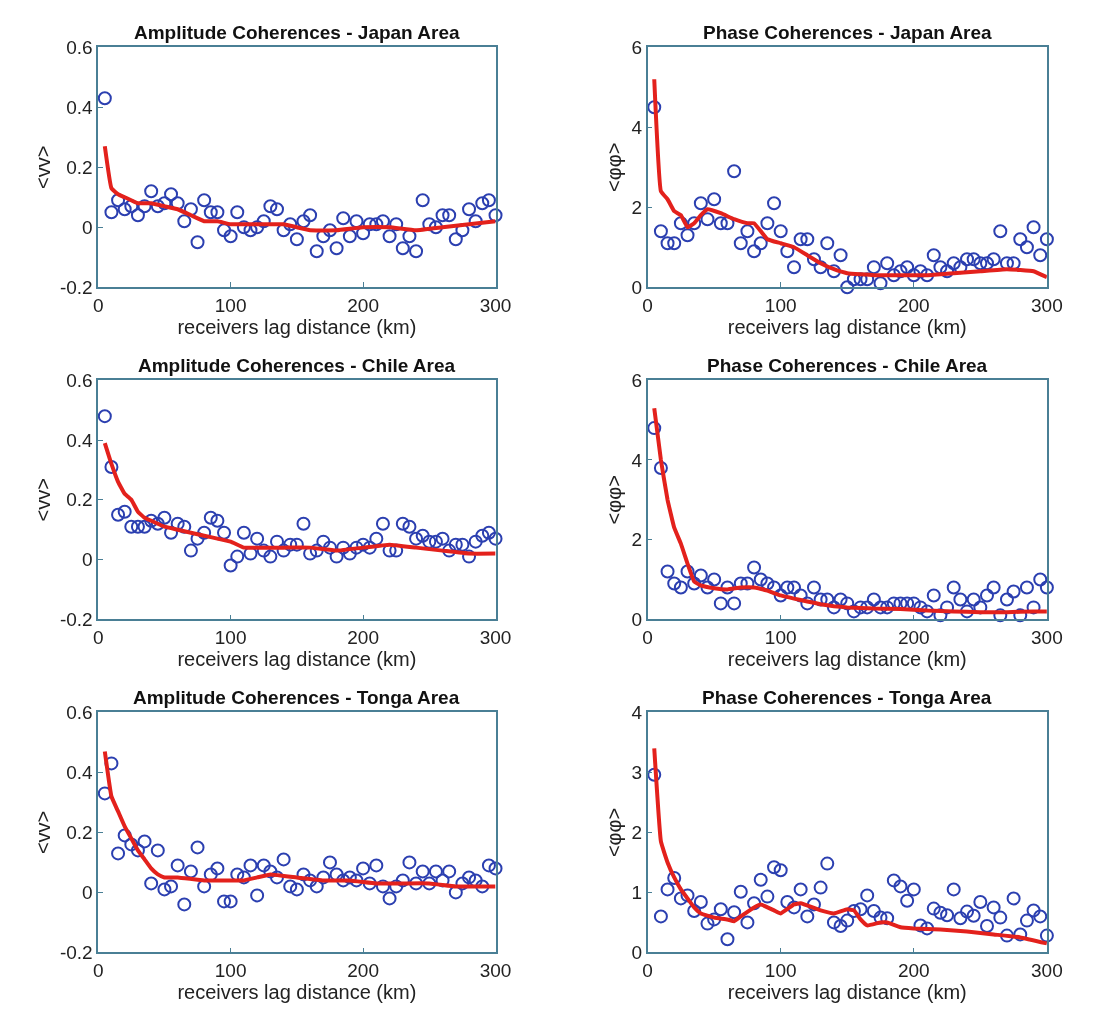 The height and width of the screenshot is (1032, 1109). What do you see at coordinates (230, 305) in the screenshot?
I see `x-tick-label: 100` at bounding box center [230, 305].